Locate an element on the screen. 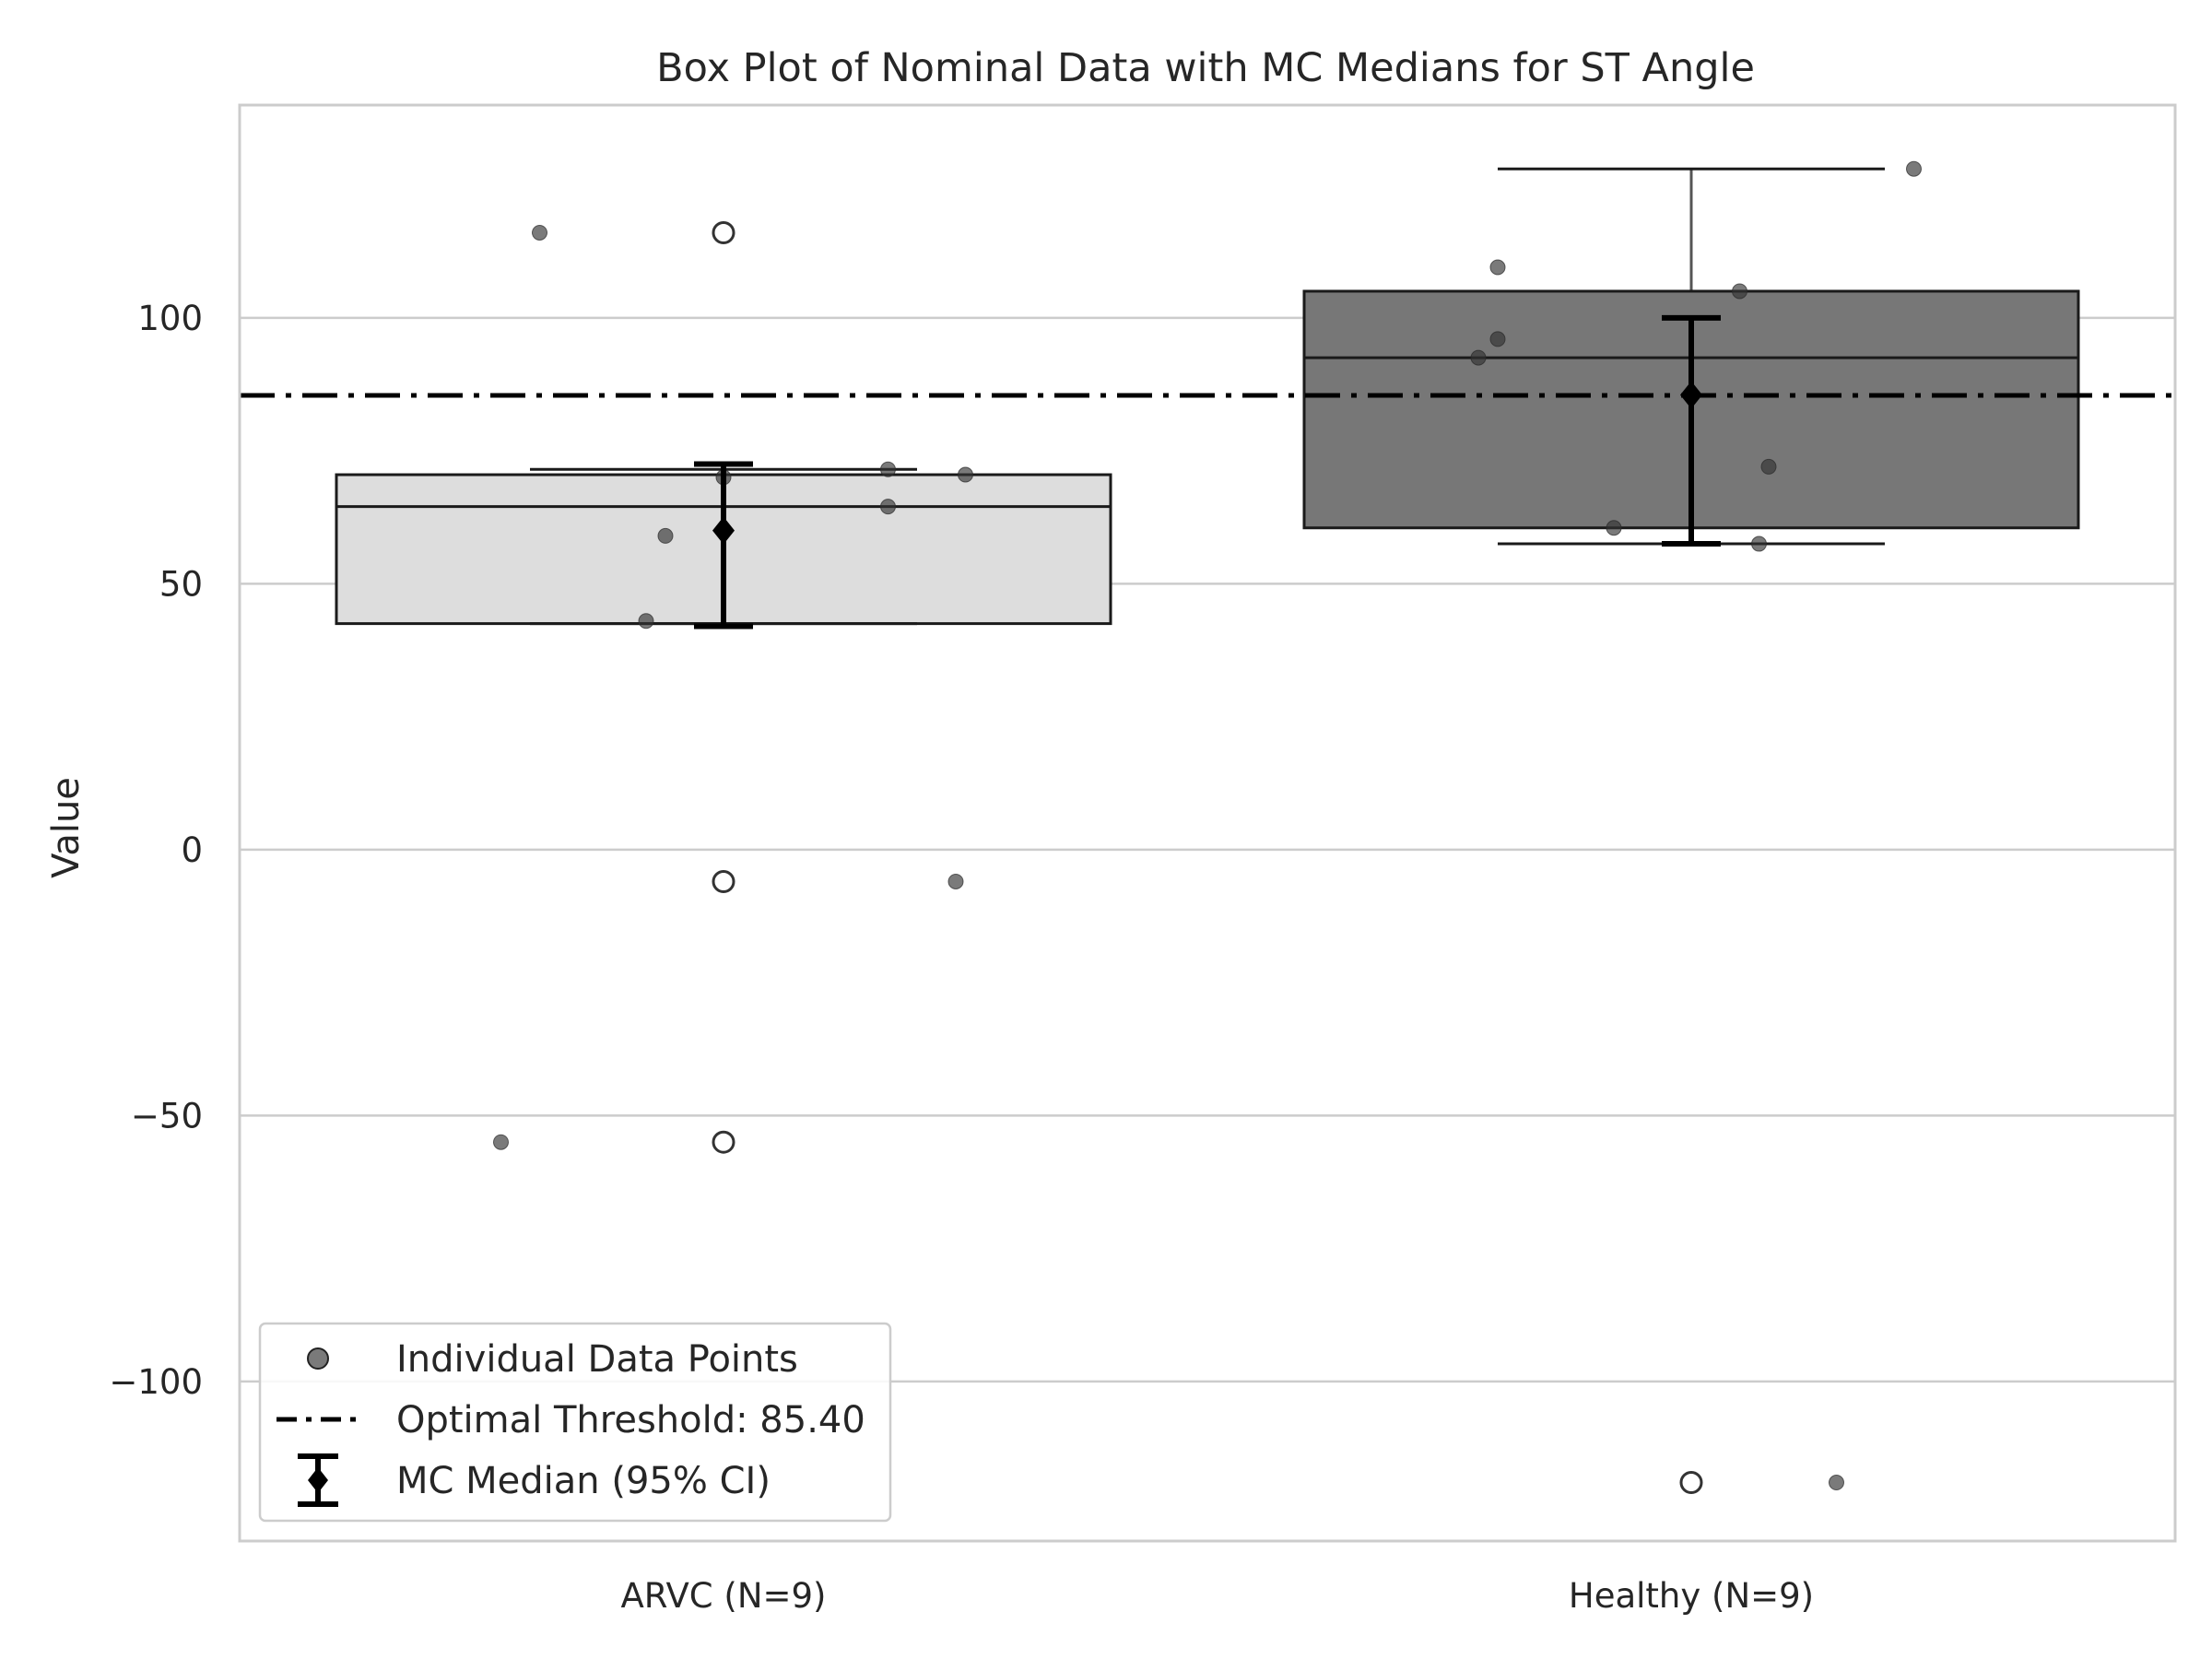 Image resolution: width=2212 pixels, height=1659 pixels. legend-median-marker is located at coordinates (318, 1480).